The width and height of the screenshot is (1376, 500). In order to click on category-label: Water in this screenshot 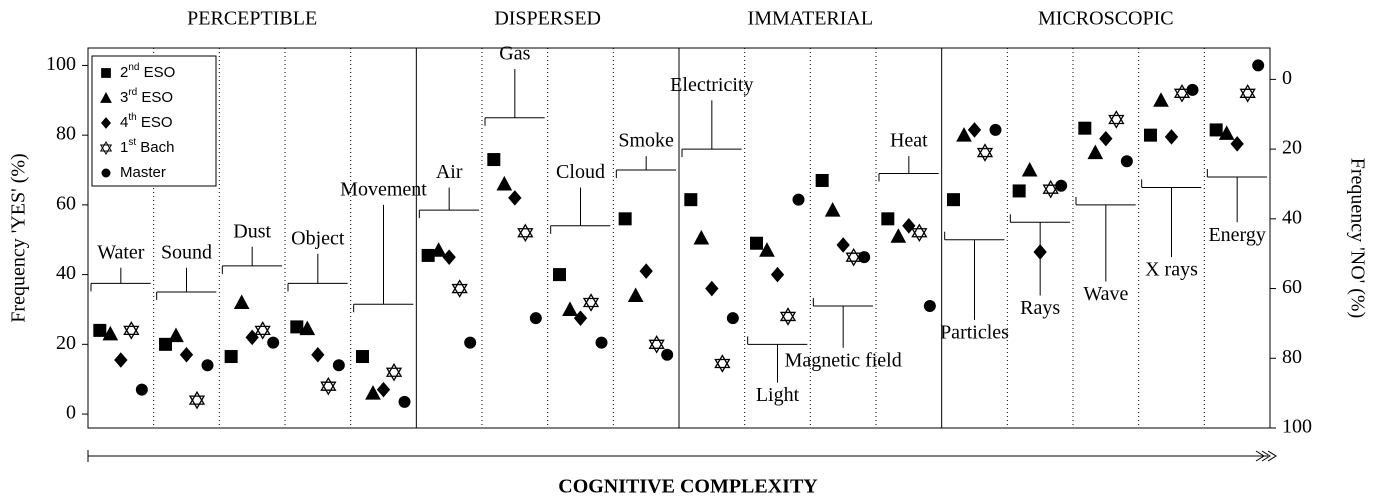, I will do `click(121, 252)`.